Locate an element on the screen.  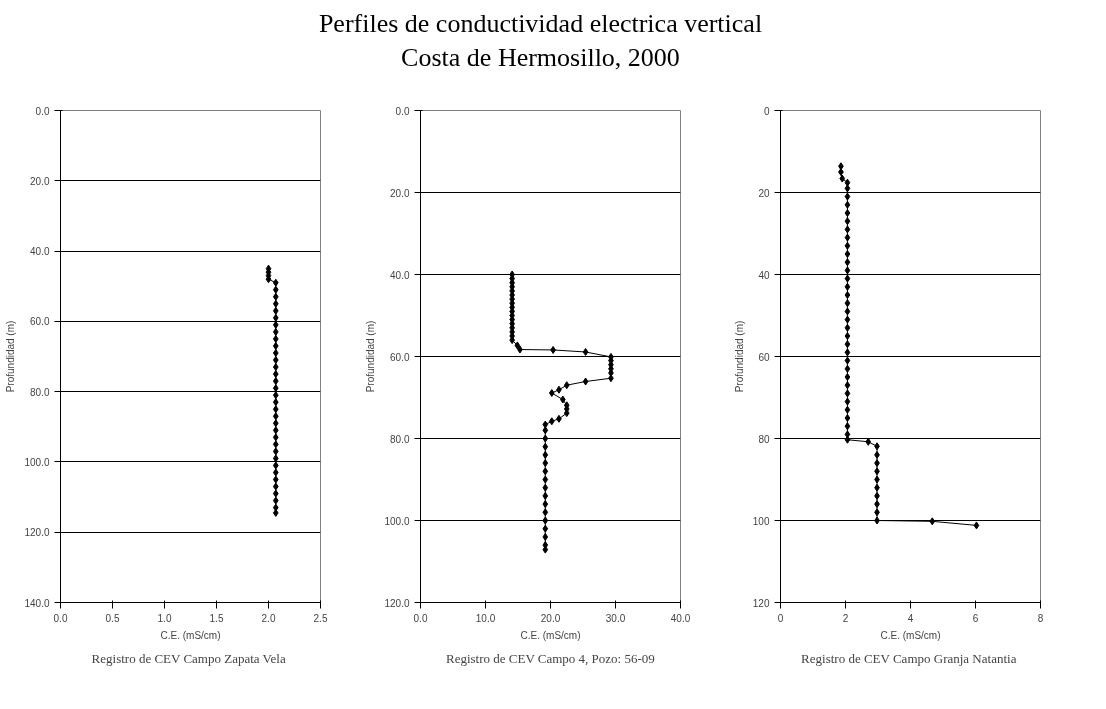
x-tick-label: 4 is located at coordinates (910, 618).